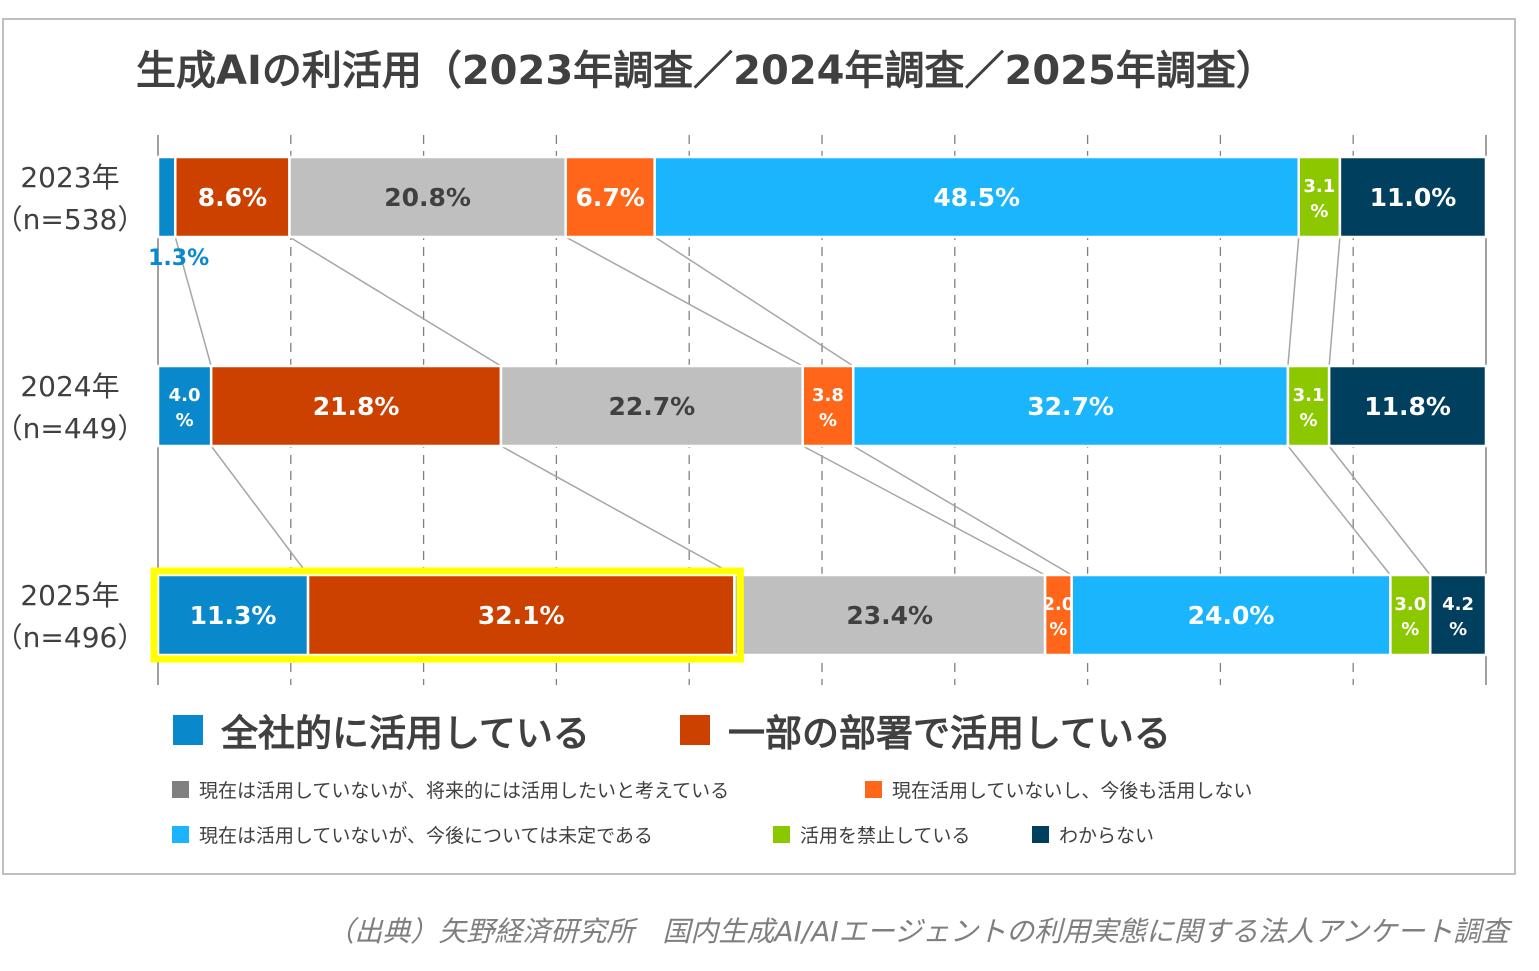 The height and width of the screenshot is (971, 1539). I want to click on legend-item-3: 現在活用していないし、今後も活用しない, so click(1058, 789).